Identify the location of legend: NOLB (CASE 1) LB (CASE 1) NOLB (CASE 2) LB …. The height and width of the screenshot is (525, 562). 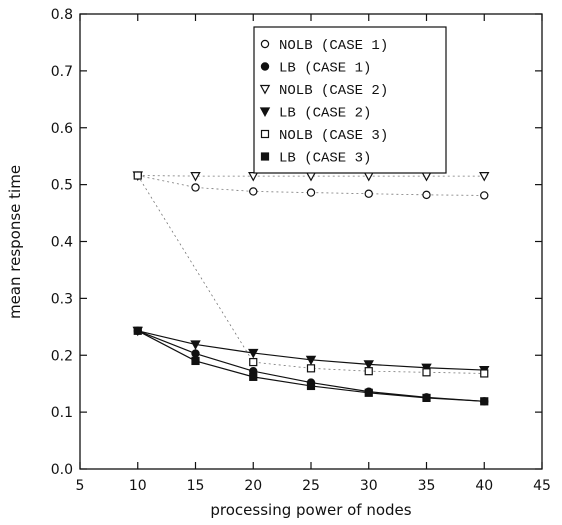
(350, 100).